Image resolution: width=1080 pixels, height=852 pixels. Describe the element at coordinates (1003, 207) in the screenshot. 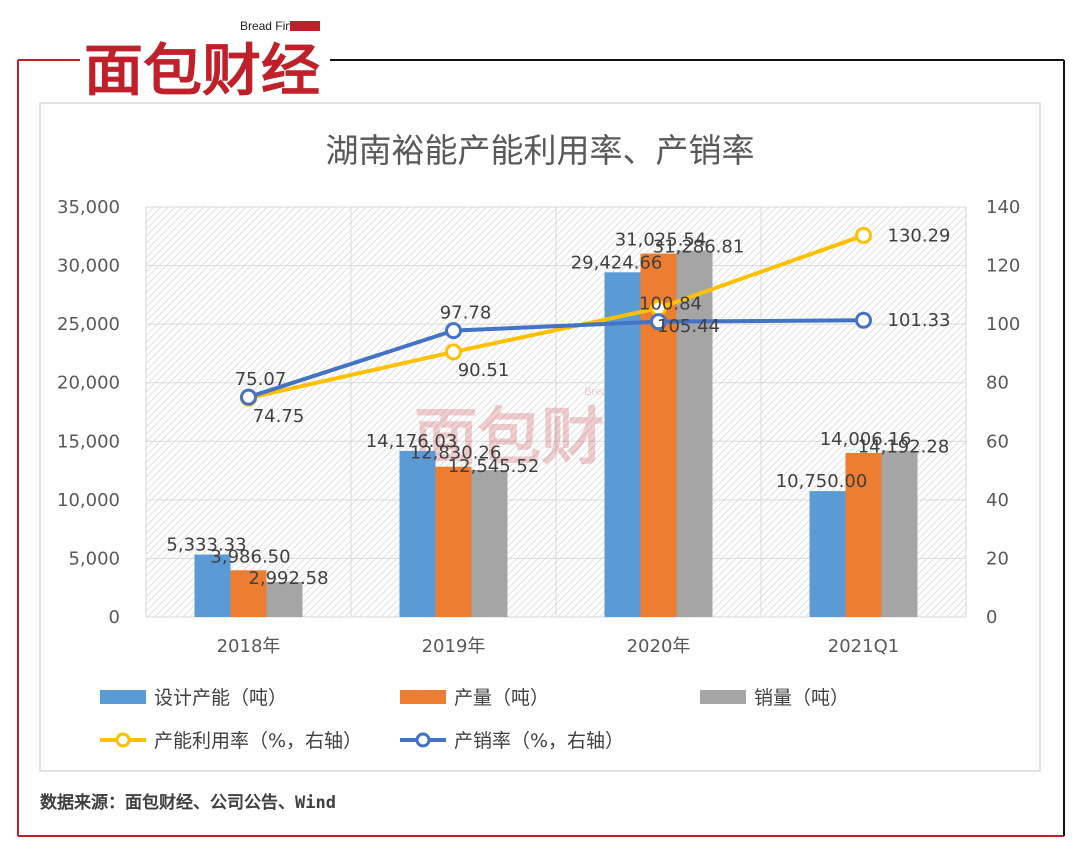

I see `right-axis-tick-label: 140` at that location.